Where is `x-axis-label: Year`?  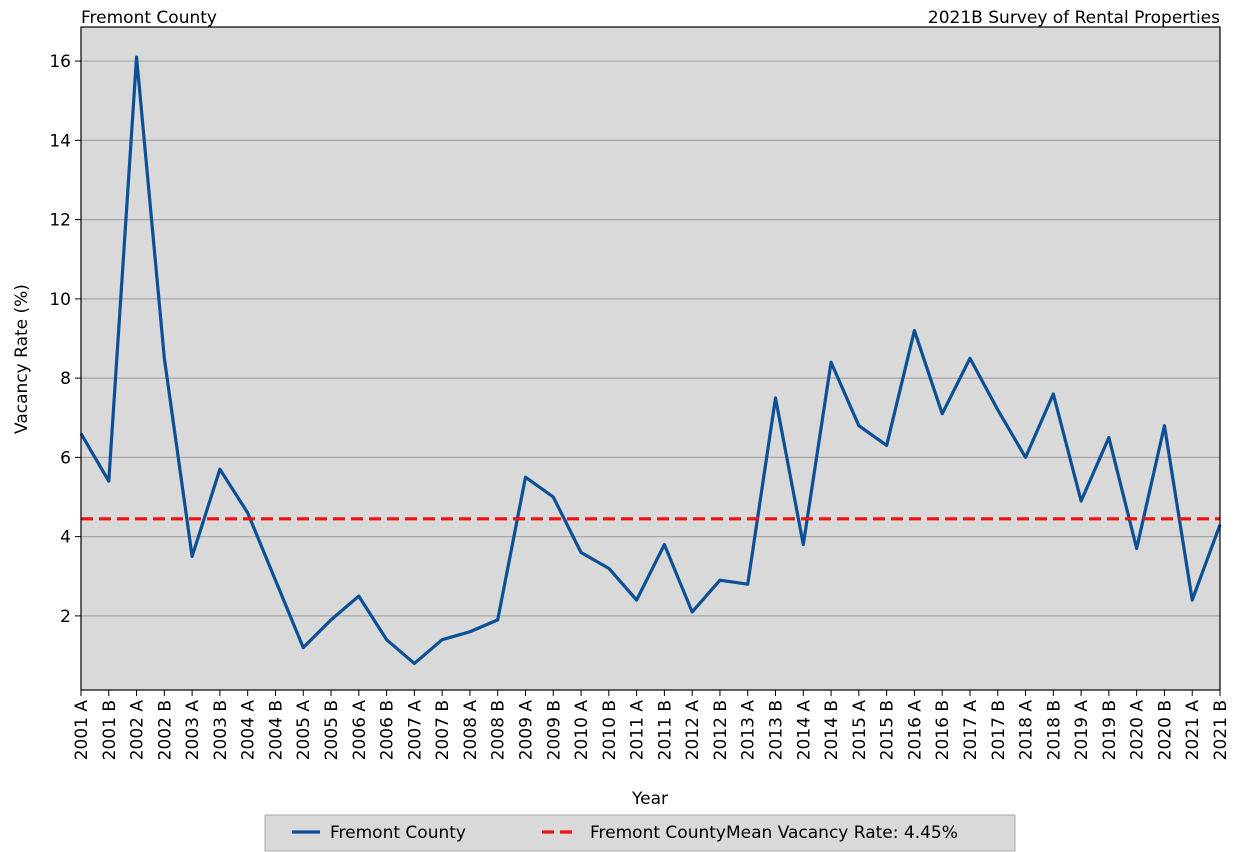
x-axis-label: Year is located at coordinates (649, 799).